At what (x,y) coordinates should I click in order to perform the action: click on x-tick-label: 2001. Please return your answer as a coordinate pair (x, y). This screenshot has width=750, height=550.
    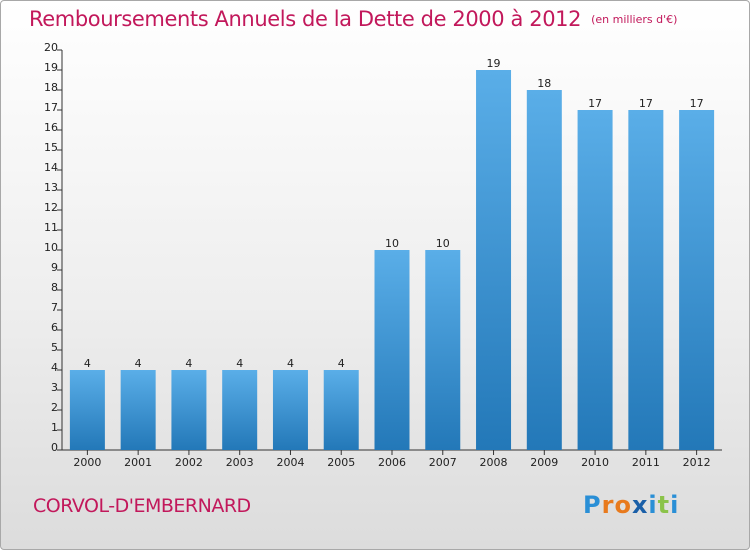
    Looking at the image, I should click on (138, 462).